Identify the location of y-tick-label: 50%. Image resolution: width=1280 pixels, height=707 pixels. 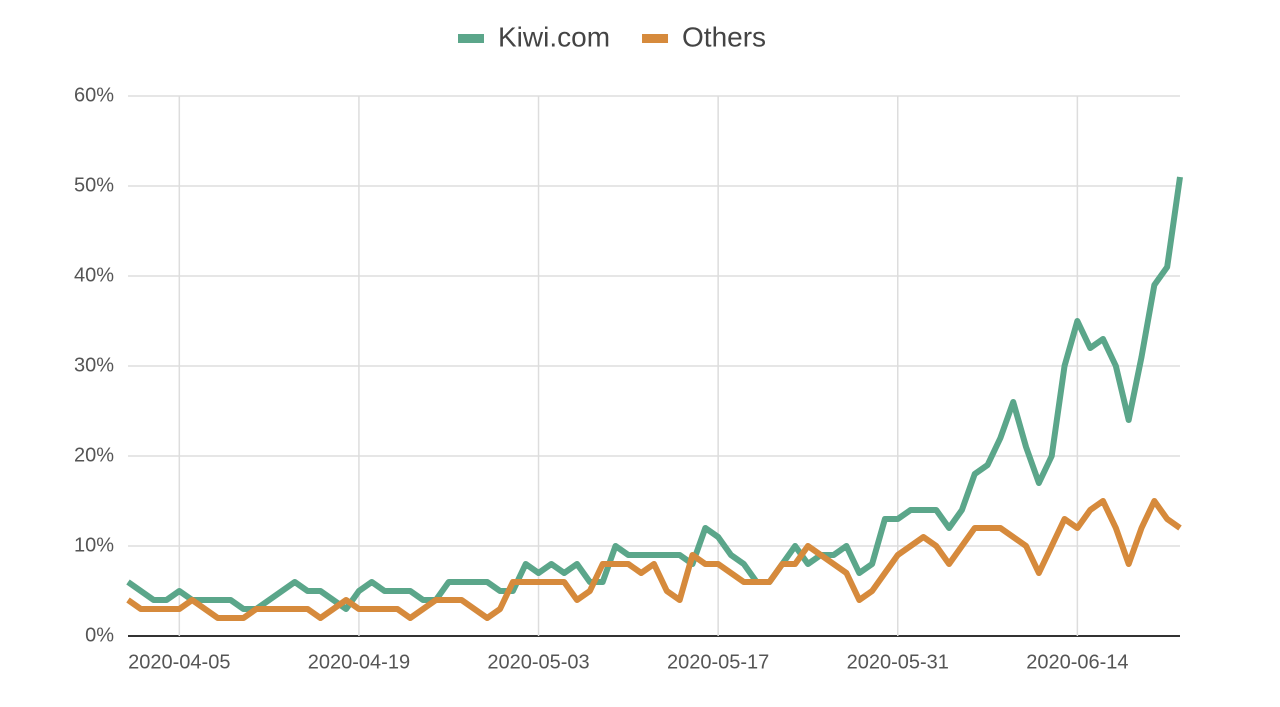
(94, 185).